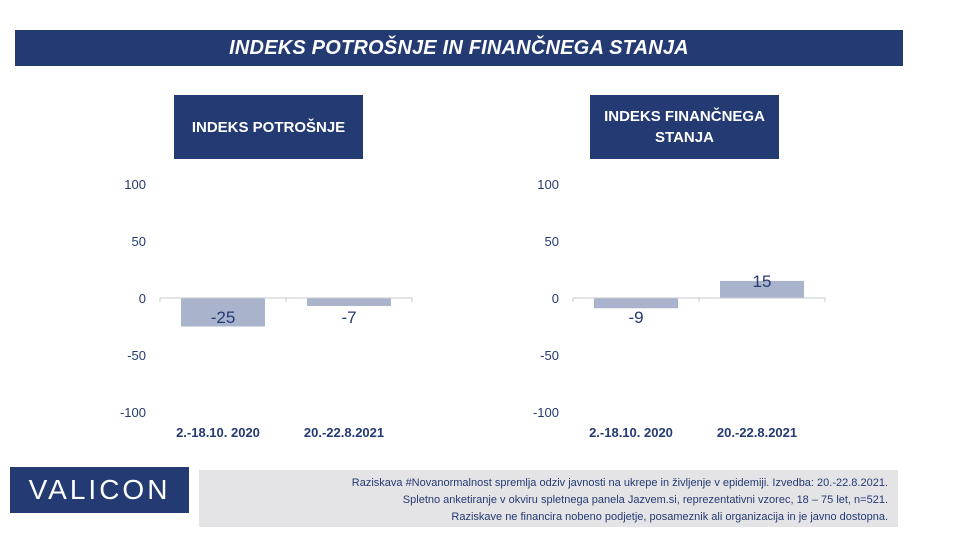  I want to click on data-label: -25, so click(223, 317).